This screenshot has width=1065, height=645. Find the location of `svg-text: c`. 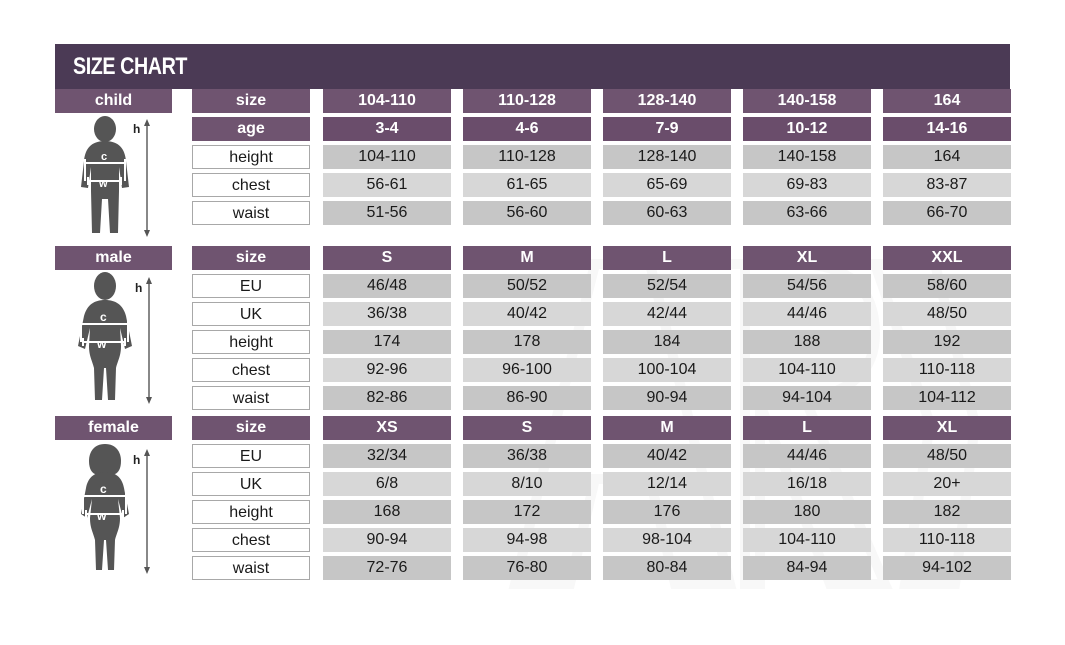

svg-text: c is located at coordinates (103, 317).